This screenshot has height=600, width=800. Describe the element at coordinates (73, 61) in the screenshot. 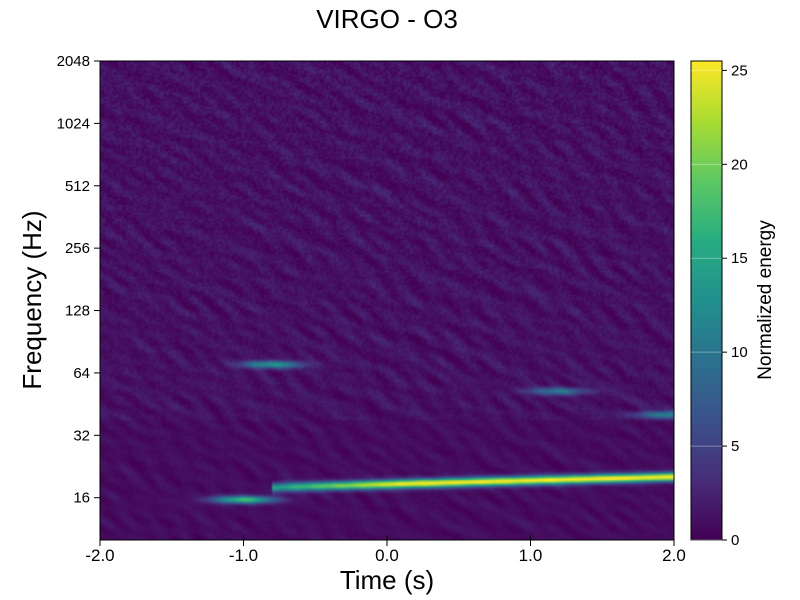

I see `y-tick-label: 2048` at that location.